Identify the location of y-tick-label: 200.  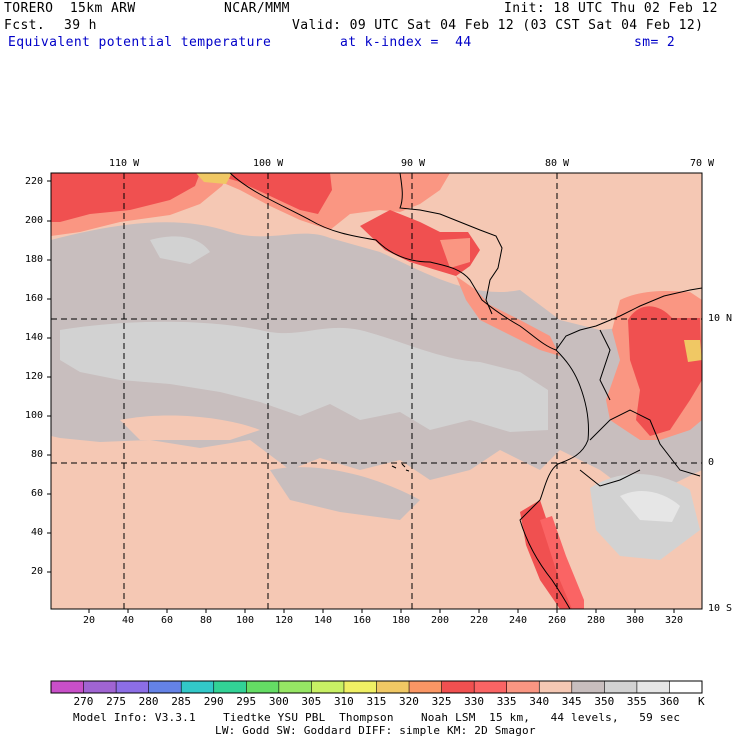
(34, 220).